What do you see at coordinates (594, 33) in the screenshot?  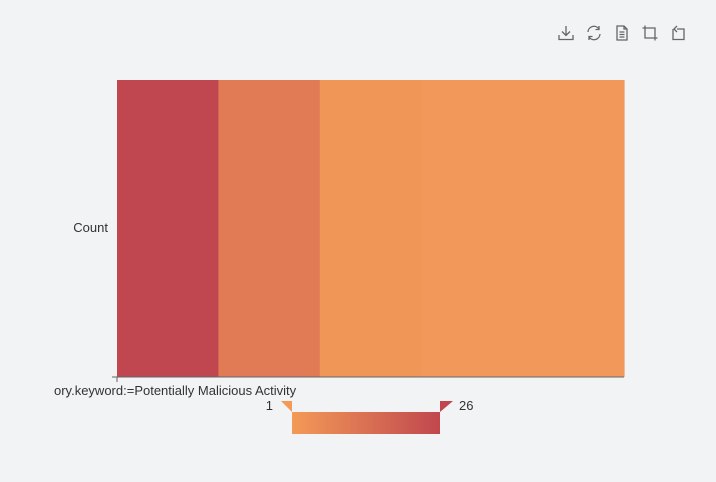 I see `refresh-icon` at bounding box center [594, 33].